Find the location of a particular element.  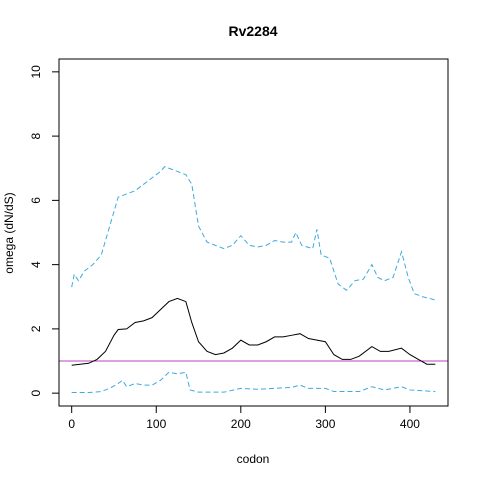

x-axis-label: codon is located at coordinates (253, 459).